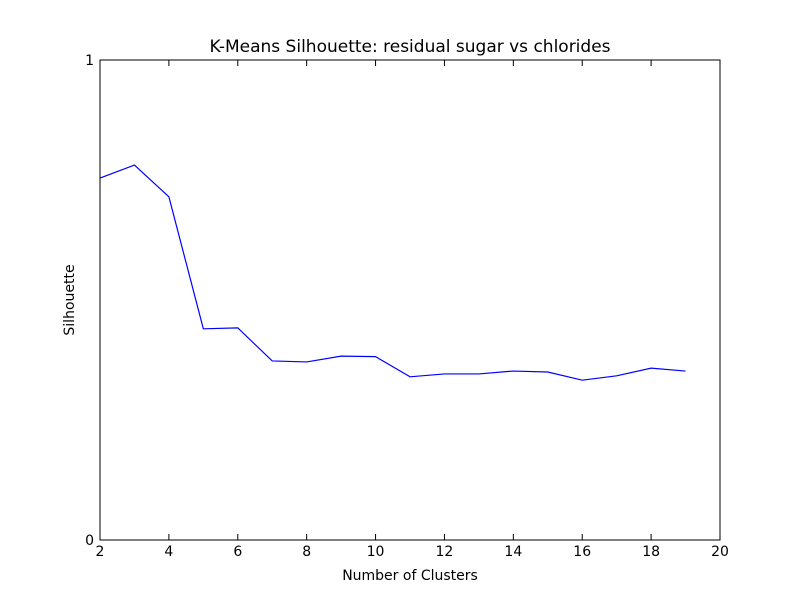  Describe the element at coordinates (168, 552) in the screenshot. I see `x-tick-label: 4` at that location.